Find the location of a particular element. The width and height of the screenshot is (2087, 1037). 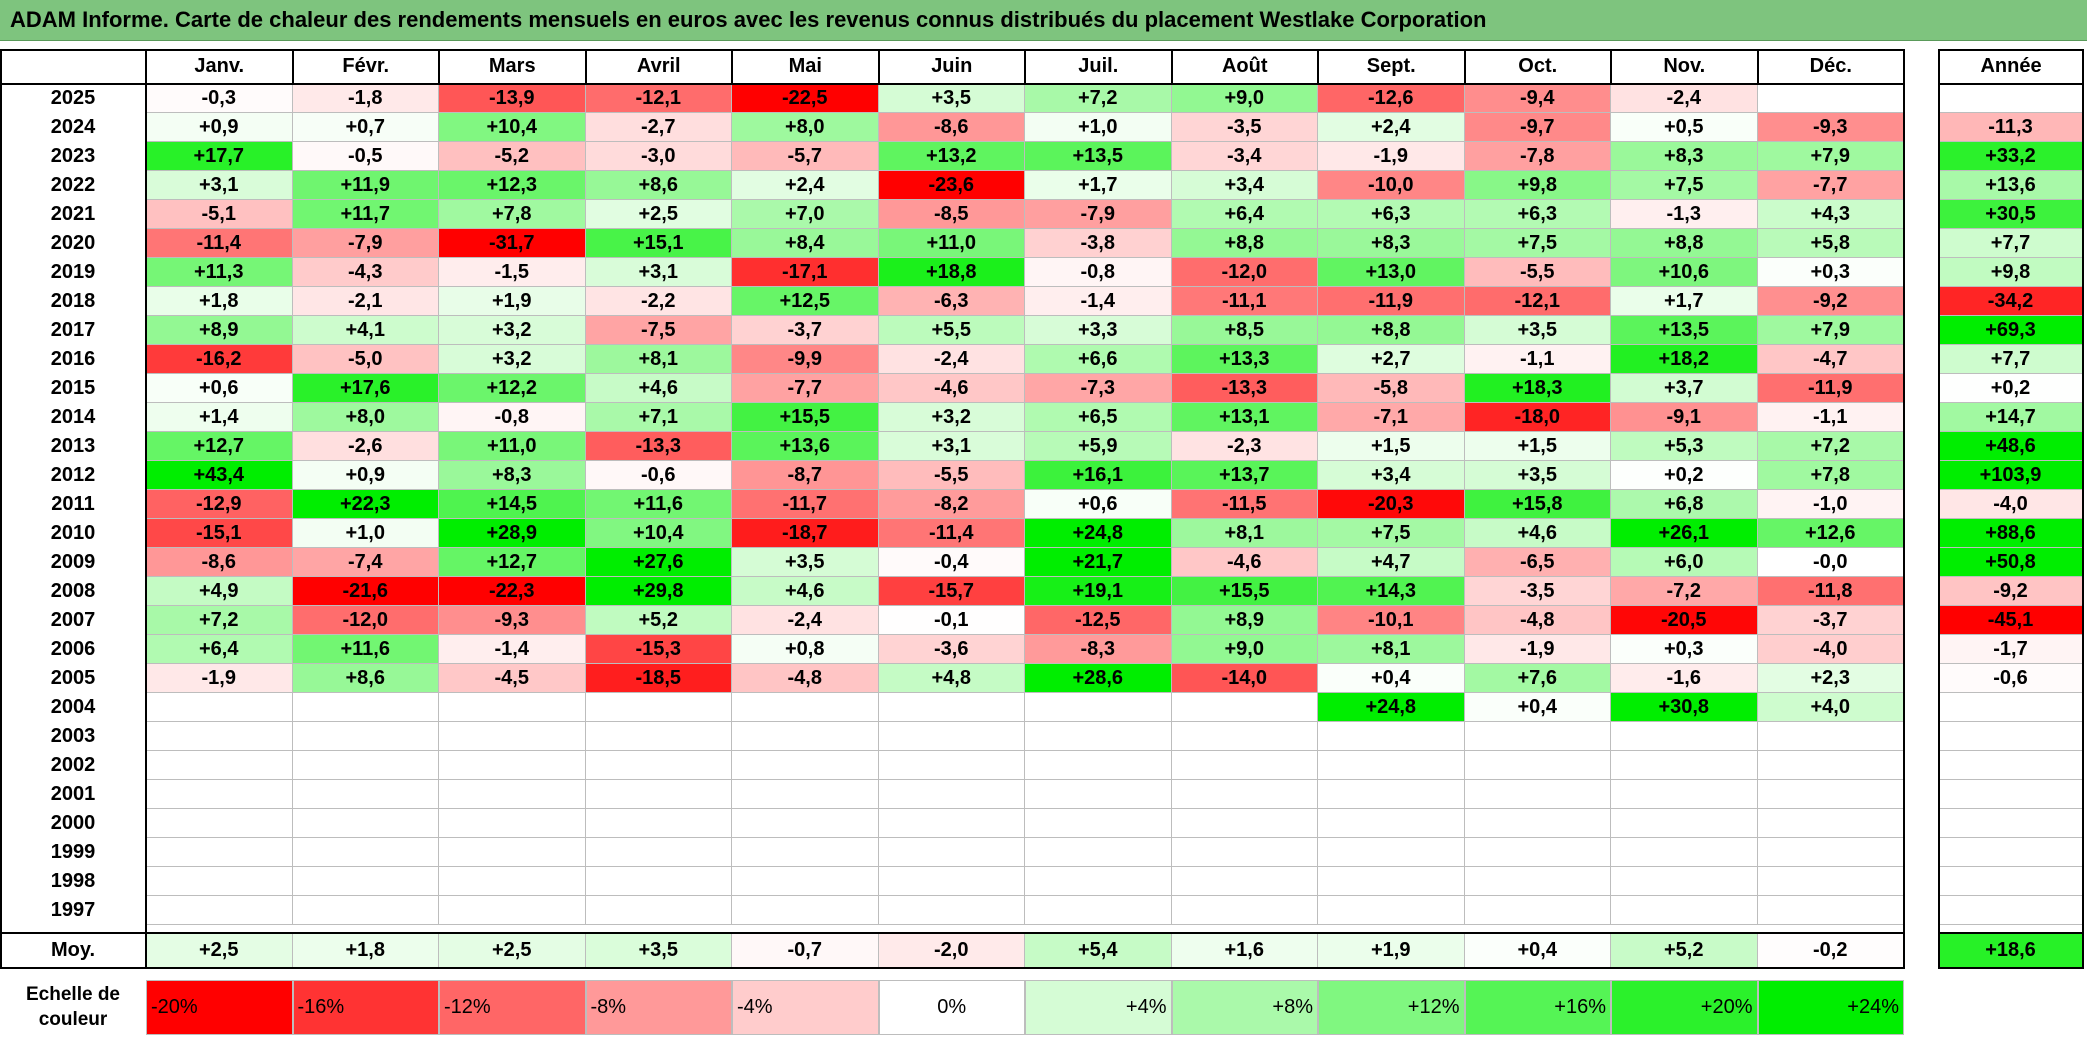

heatmap-cell: +15,1 is located at coordinates (658, 243).